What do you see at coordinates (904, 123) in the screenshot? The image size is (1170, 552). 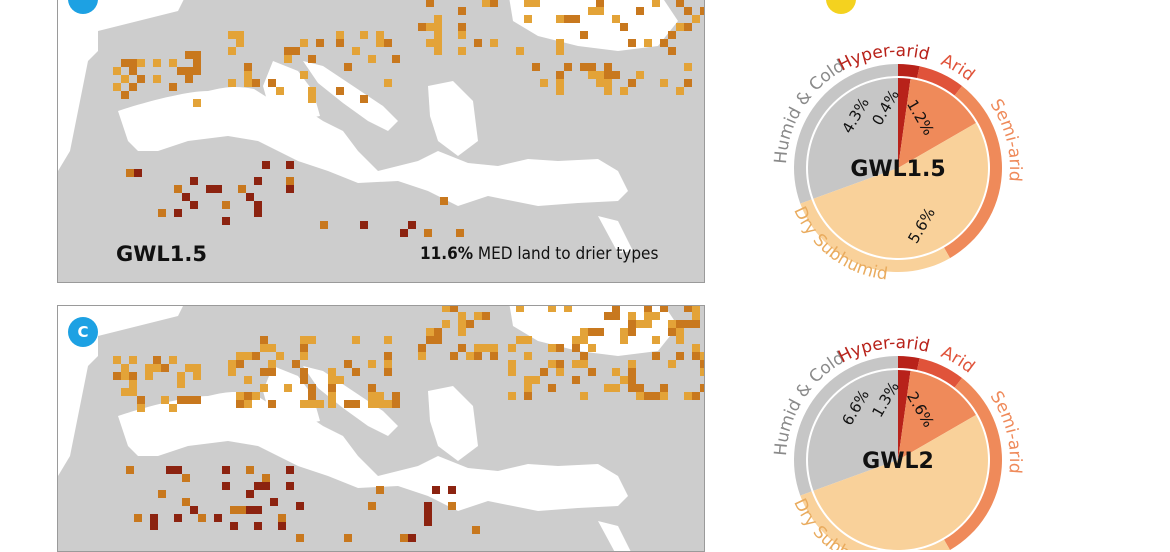 I see `slice-hyper-arid` at bounding box center [904, 123].